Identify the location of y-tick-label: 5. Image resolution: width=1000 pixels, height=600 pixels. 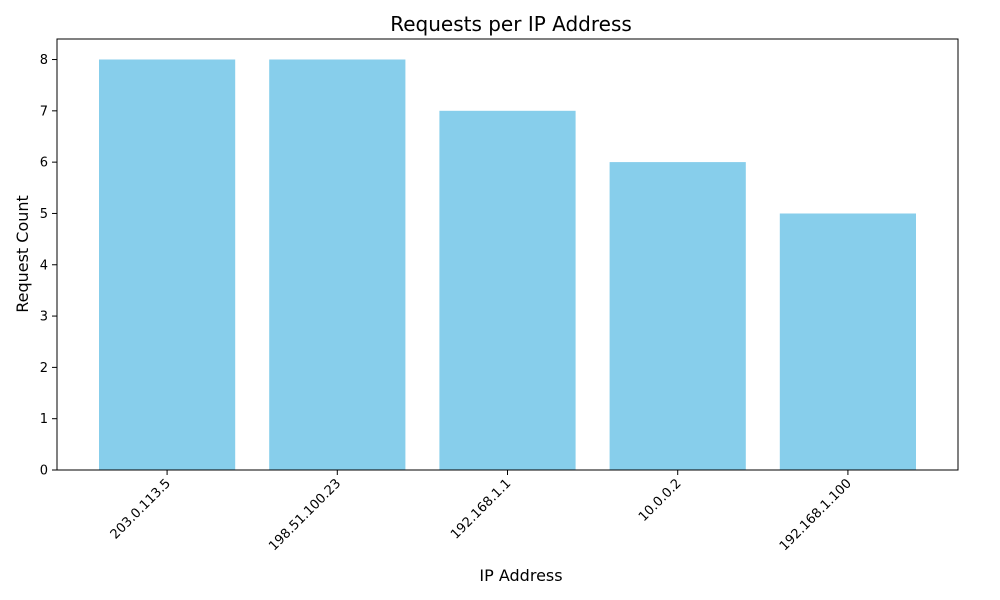
(44, 214).